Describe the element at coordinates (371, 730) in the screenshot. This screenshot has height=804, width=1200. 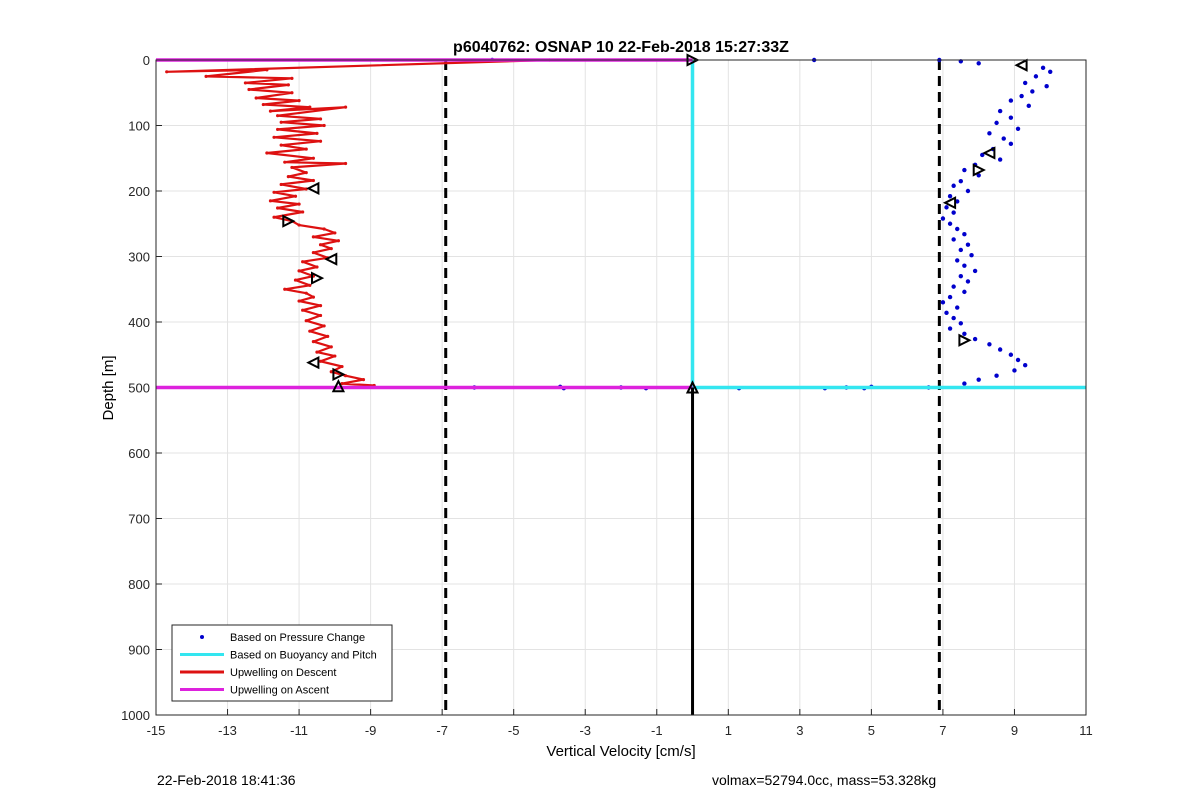
I see `x-tick-label: -9` at that location.